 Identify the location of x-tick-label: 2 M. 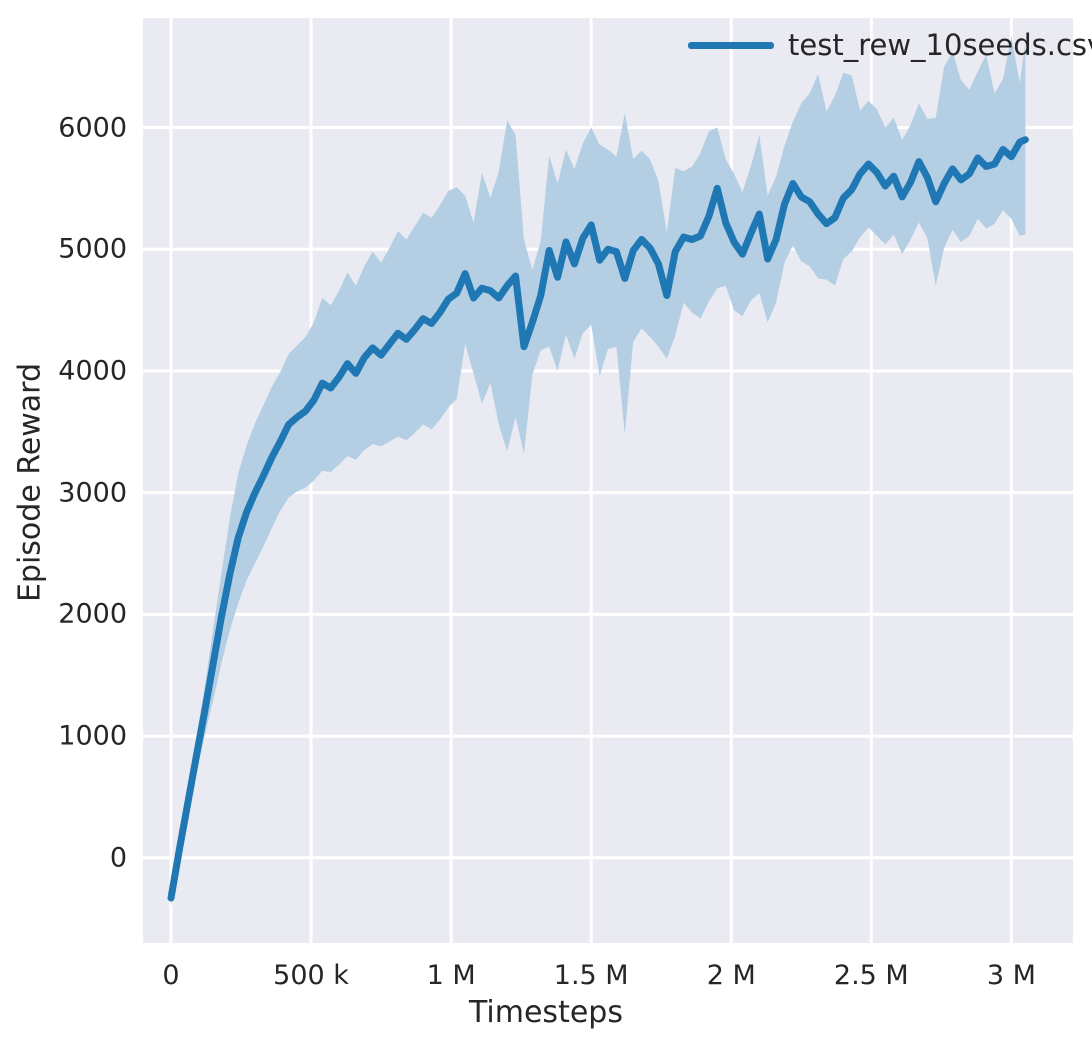
(731, 975).